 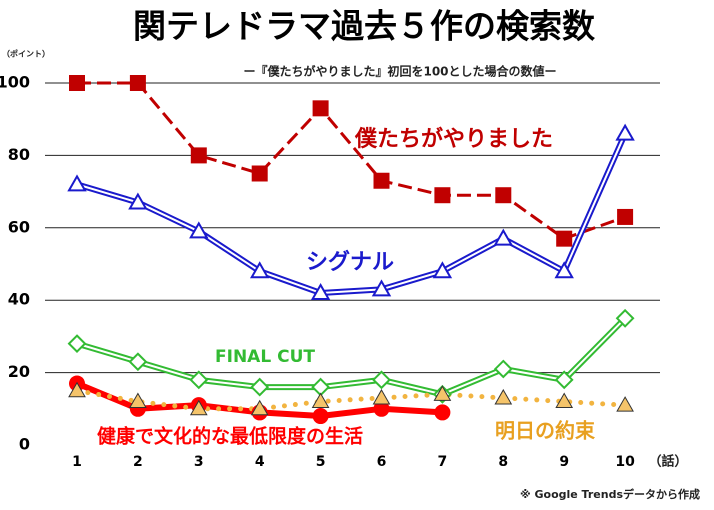 What do you see at coordinates (503, 462) in the screenshot?
I see `x-tick-label: 8` at bounding box center [503, 462].